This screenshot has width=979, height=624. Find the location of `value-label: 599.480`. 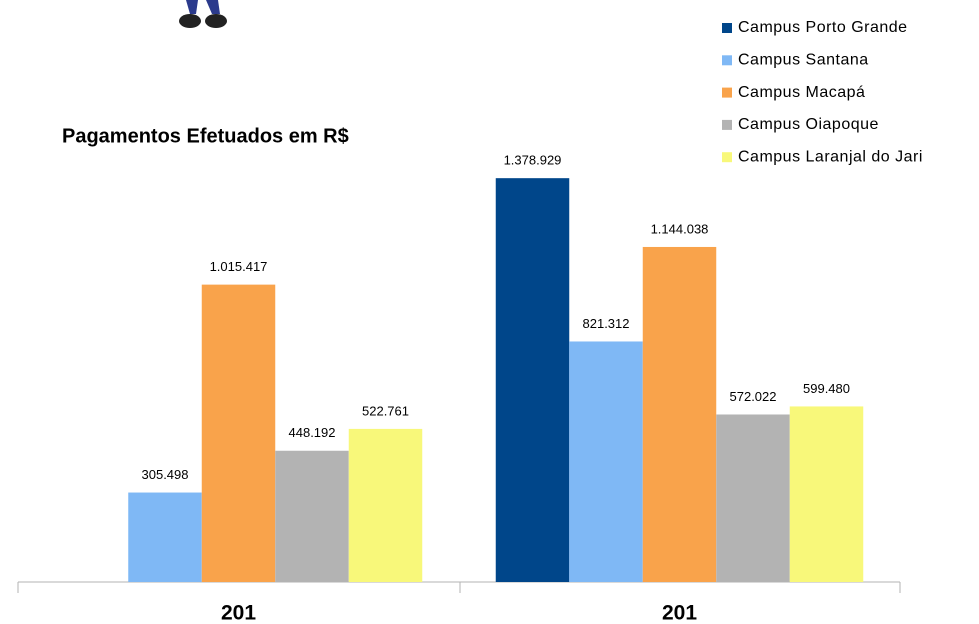

value-label: 599.480 is located at coordinates (826, 388).